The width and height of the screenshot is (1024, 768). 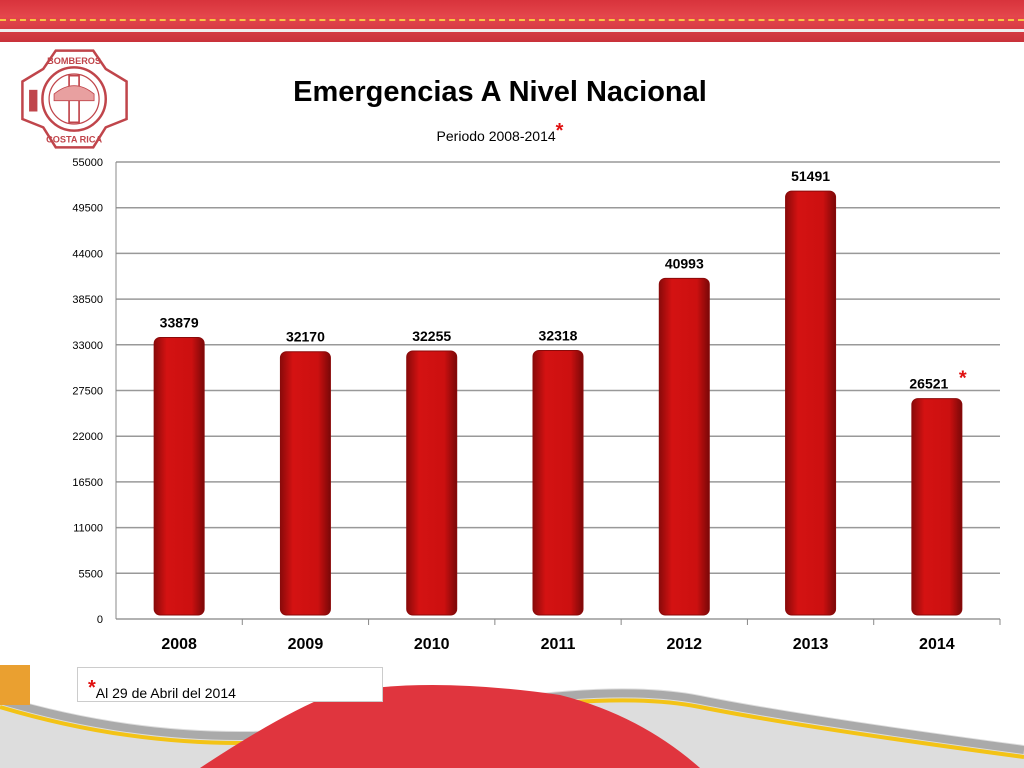 I want to click on footnote: *Al 29 de Abril del 2014, so click(x=230, y=684).